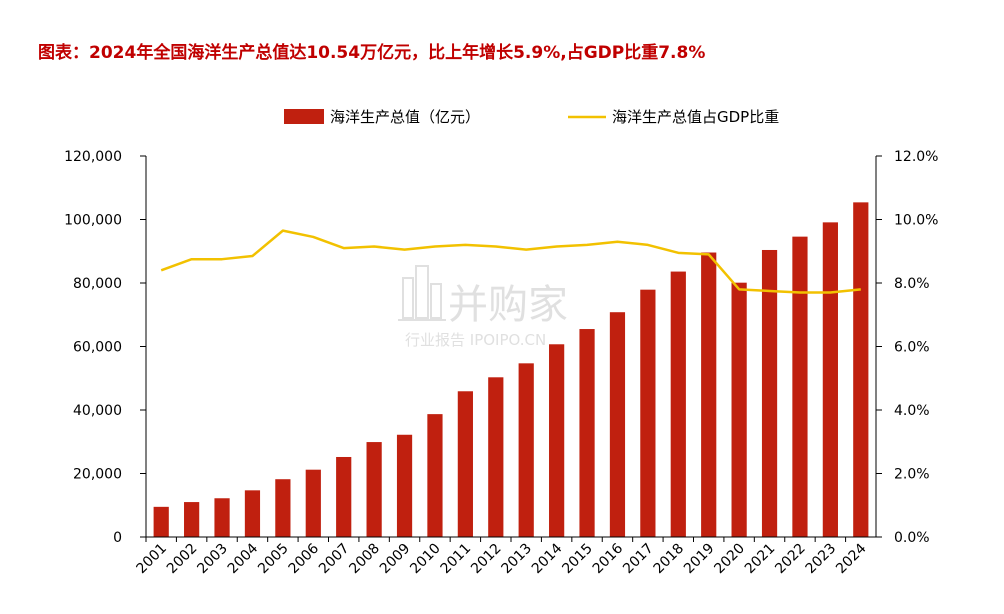 The width and height of the screenshot is (1004, 614). I want to click on x-tick-label: 2016, so click(608, 558).